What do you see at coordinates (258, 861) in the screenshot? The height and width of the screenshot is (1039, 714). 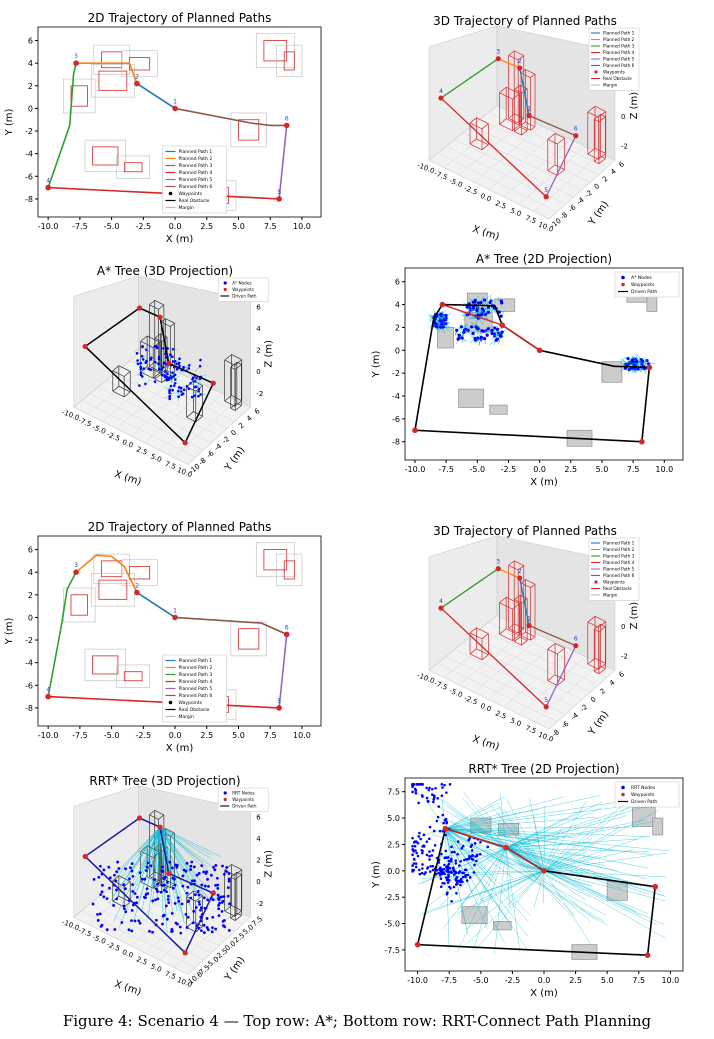 I see `z-tick-label: 2` at bounding box center [258, 861].